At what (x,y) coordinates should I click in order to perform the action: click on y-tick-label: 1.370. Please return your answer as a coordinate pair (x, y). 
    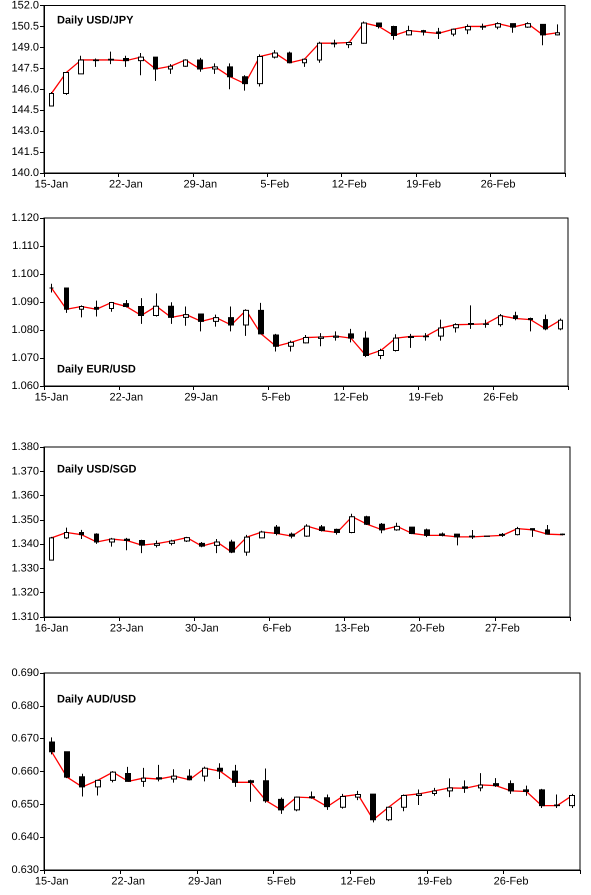
    Looking at the image, I should click on (25, 471).